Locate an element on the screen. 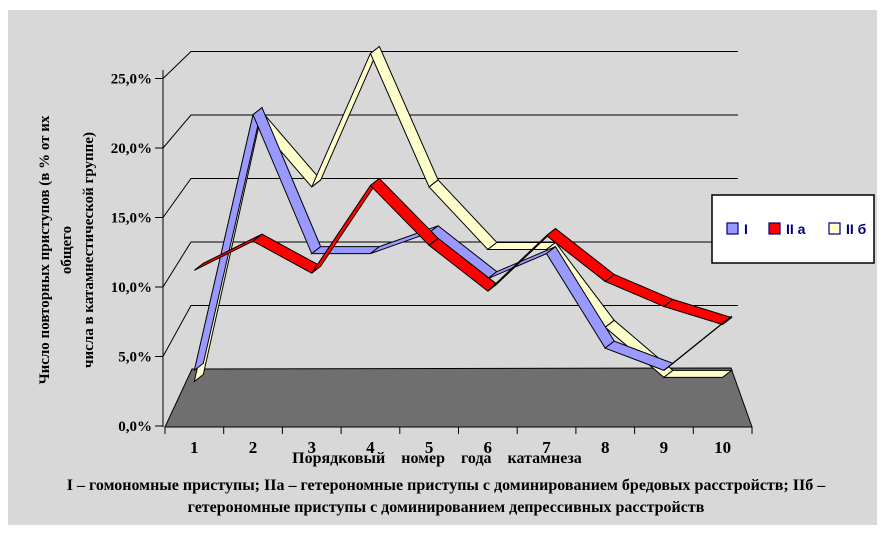 Image resolution: width=892 pixels, height=541 pixels. y-tick-label: 15,0% is located at coordinates (131, 219).